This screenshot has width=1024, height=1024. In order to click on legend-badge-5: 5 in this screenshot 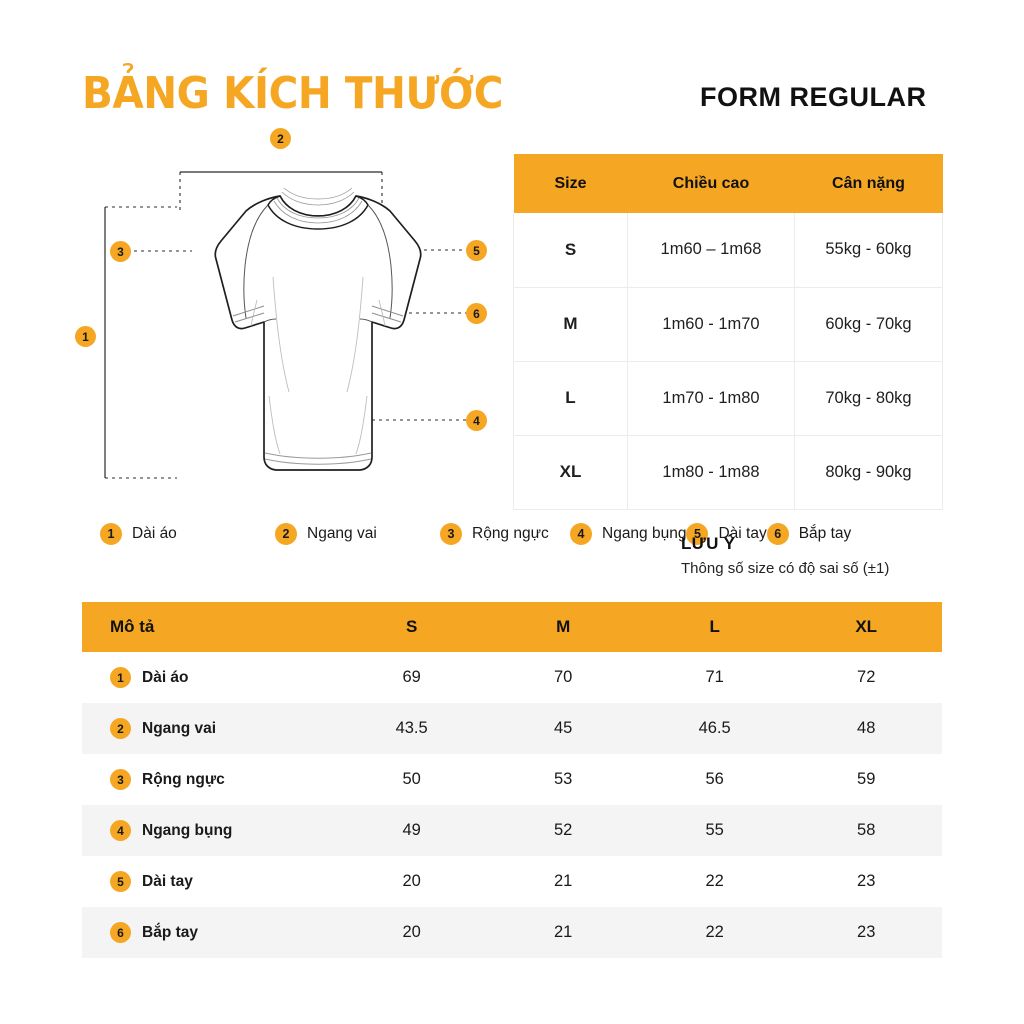, I will do `click(697, 534)`.